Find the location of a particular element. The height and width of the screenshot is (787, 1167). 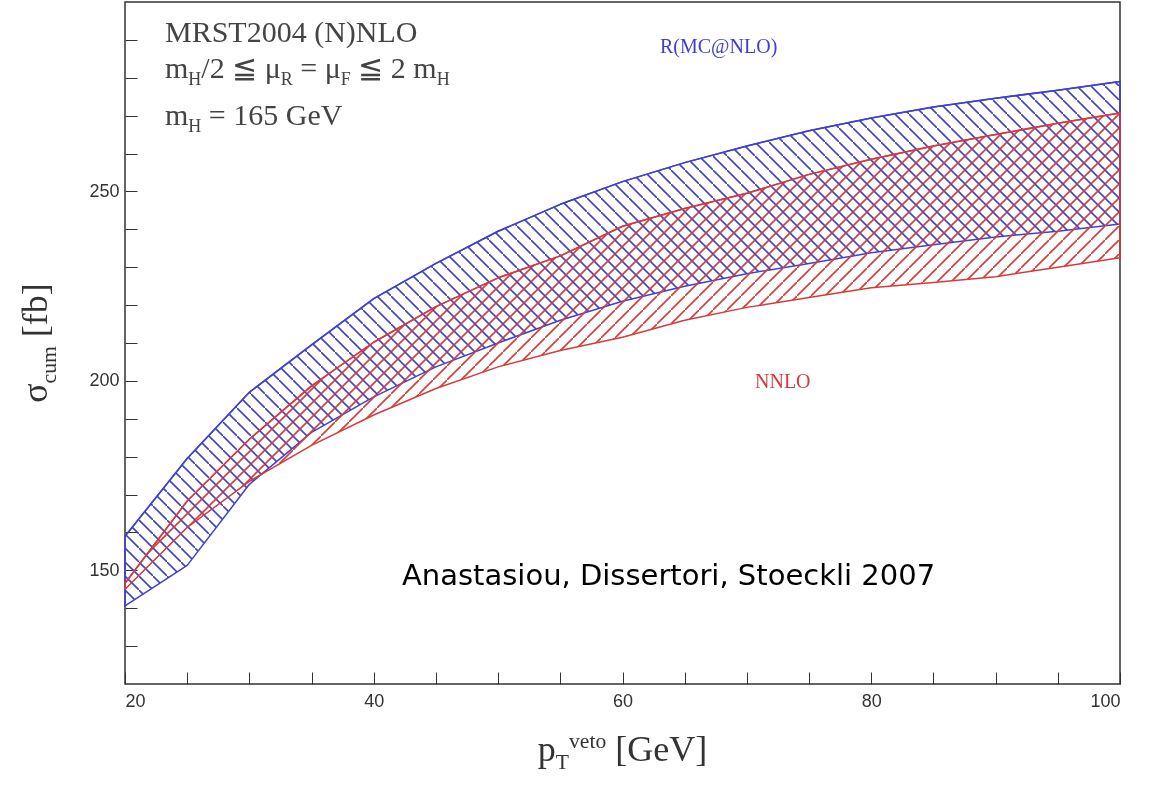

y-tick-label: 250 is located at coordinates (104, 190).